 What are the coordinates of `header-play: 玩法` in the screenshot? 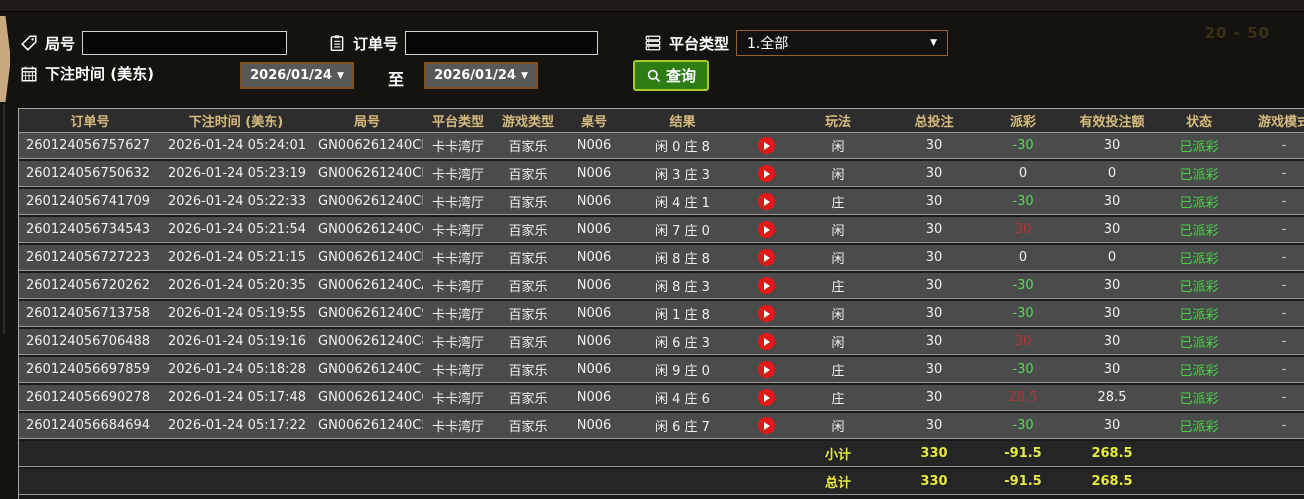 It's located at (837, 122).